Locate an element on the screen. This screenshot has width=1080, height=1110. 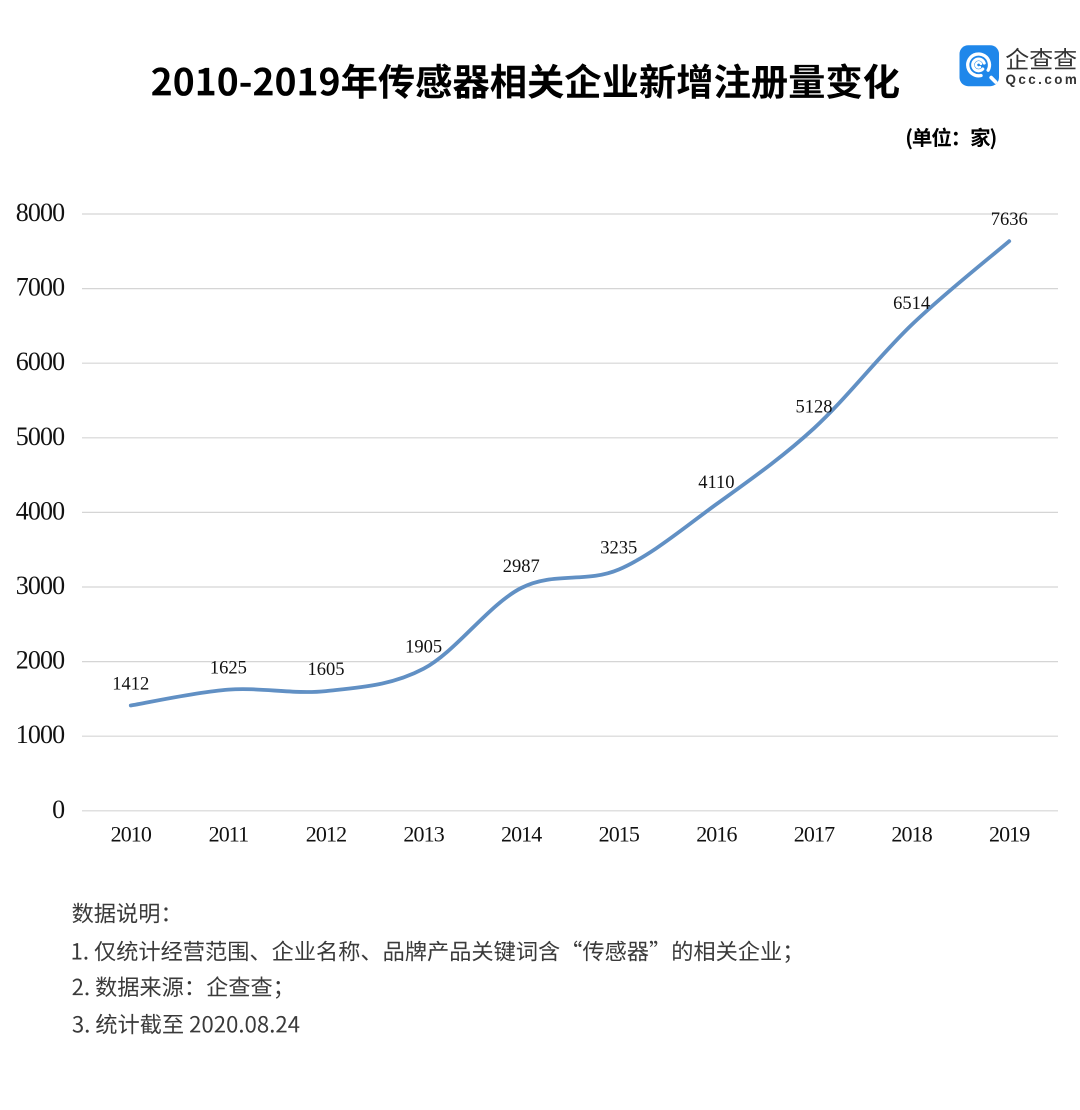
svg-text: 4110 is located at coordinates (716, 483).